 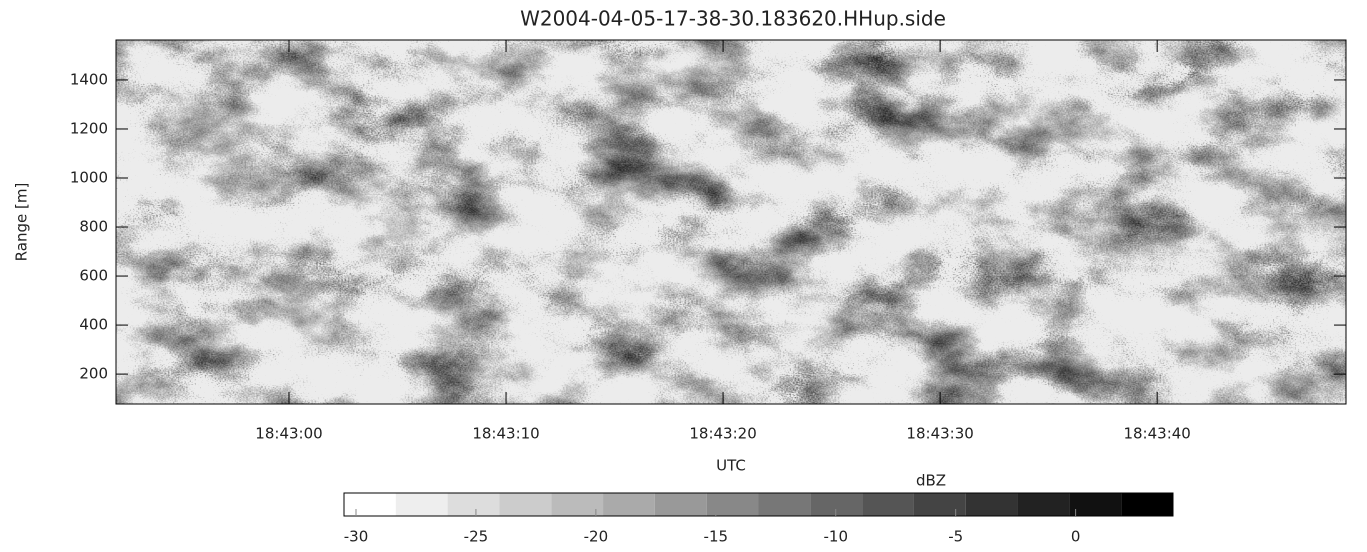 I want to click on colorbar-frame, so click(x=758, y=504).